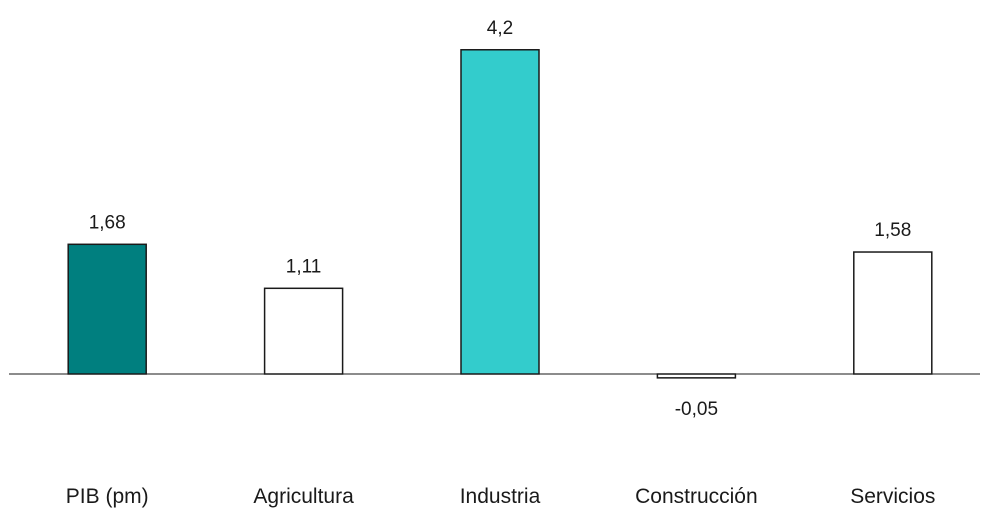  I want to click on category-label-servicios: Servicios, so click(892, 496).